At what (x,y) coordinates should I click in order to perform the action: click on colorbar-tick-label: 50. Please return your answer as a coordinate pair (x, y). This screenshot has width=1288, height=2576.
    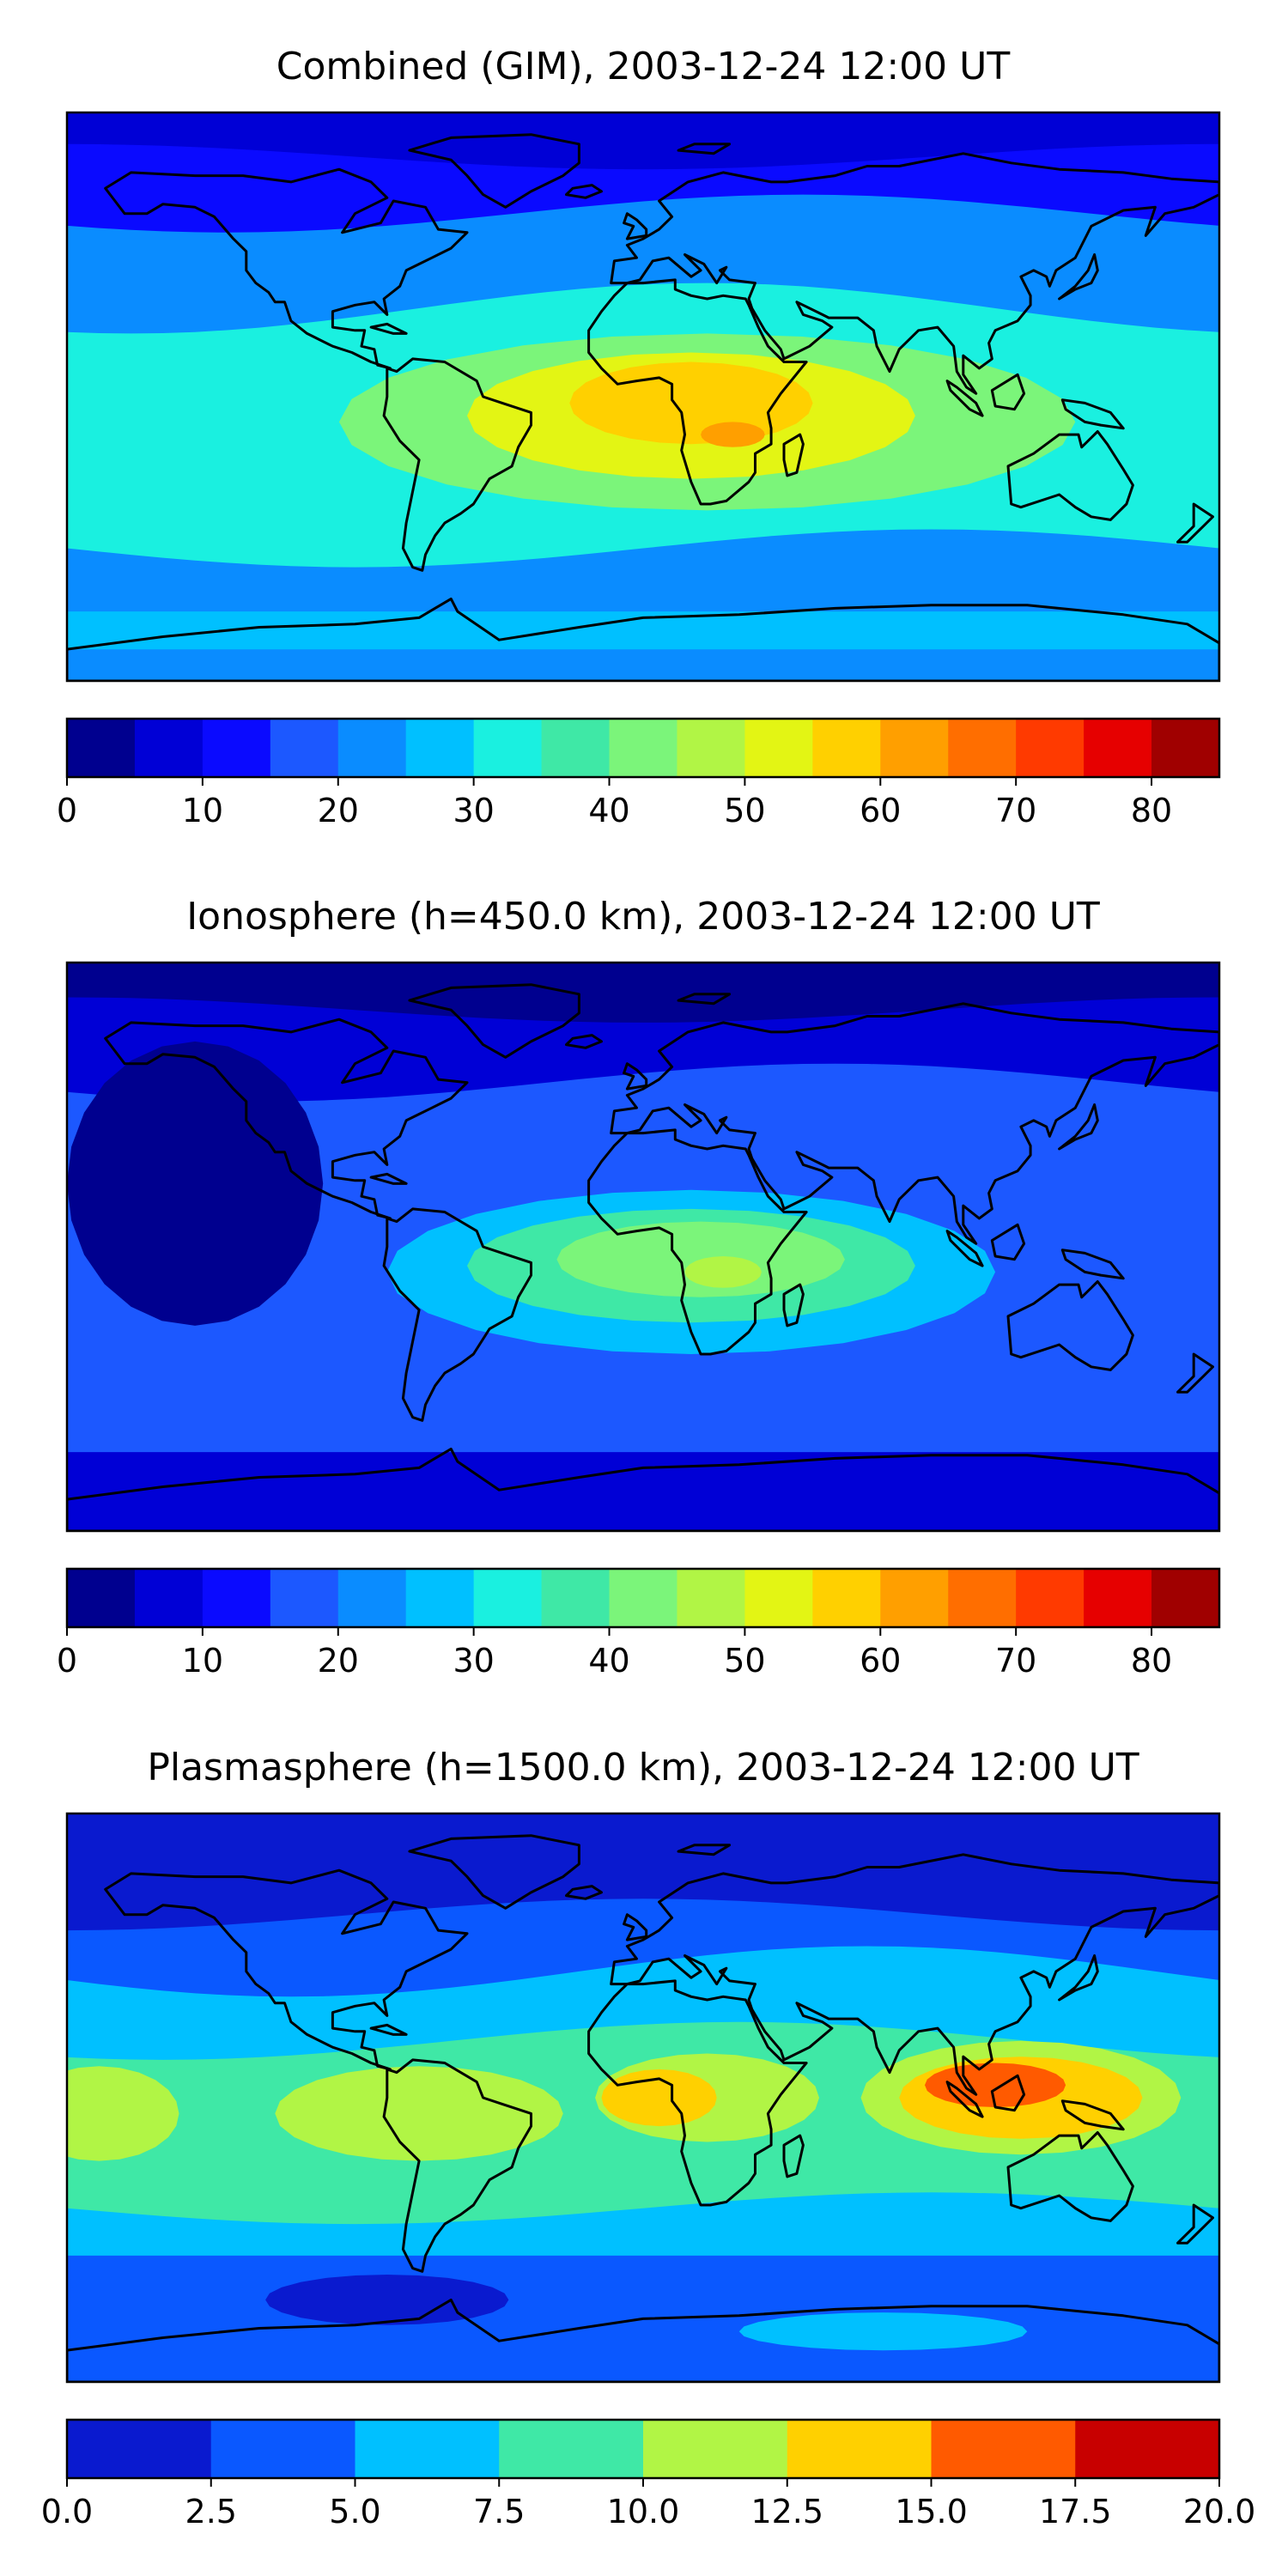
    Looking at the image, I should click on (744, 810).